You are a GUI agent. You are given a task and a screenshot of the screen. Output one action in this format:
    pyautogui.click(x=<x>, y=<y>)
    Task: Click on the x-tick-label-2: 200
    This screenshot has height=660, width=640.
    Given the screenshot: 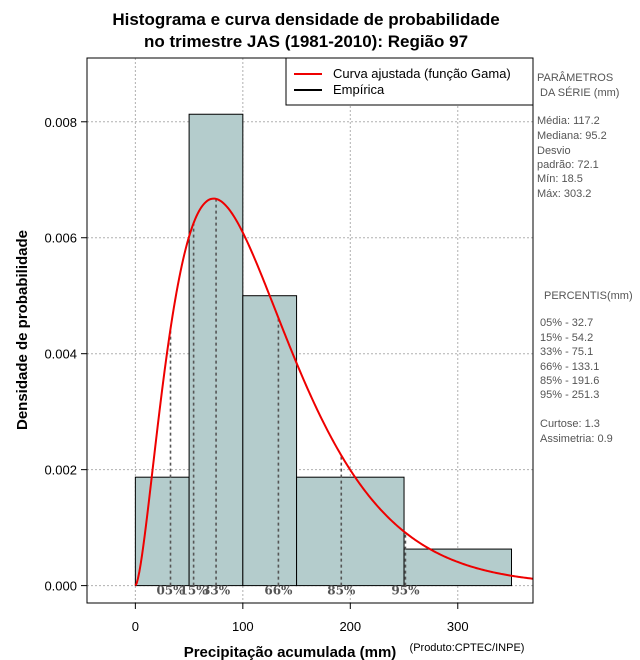 What is the action you would take?
    pyautogui.click(x=350, y=626)
    